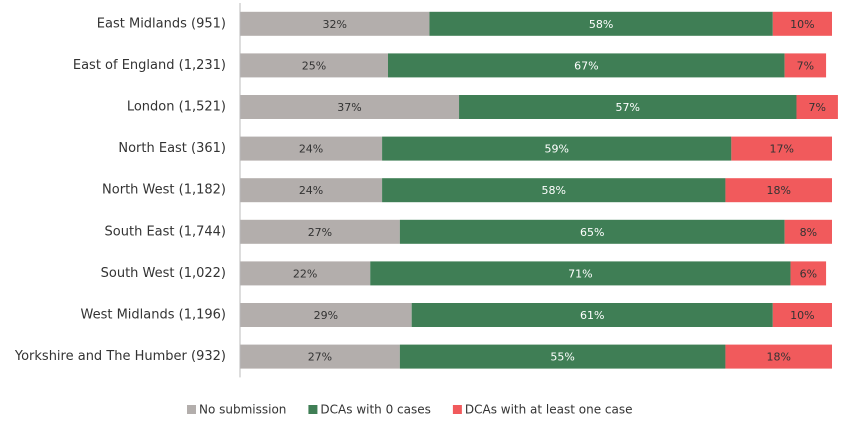  I want to click on data-label: 71%, so click(580, 273).